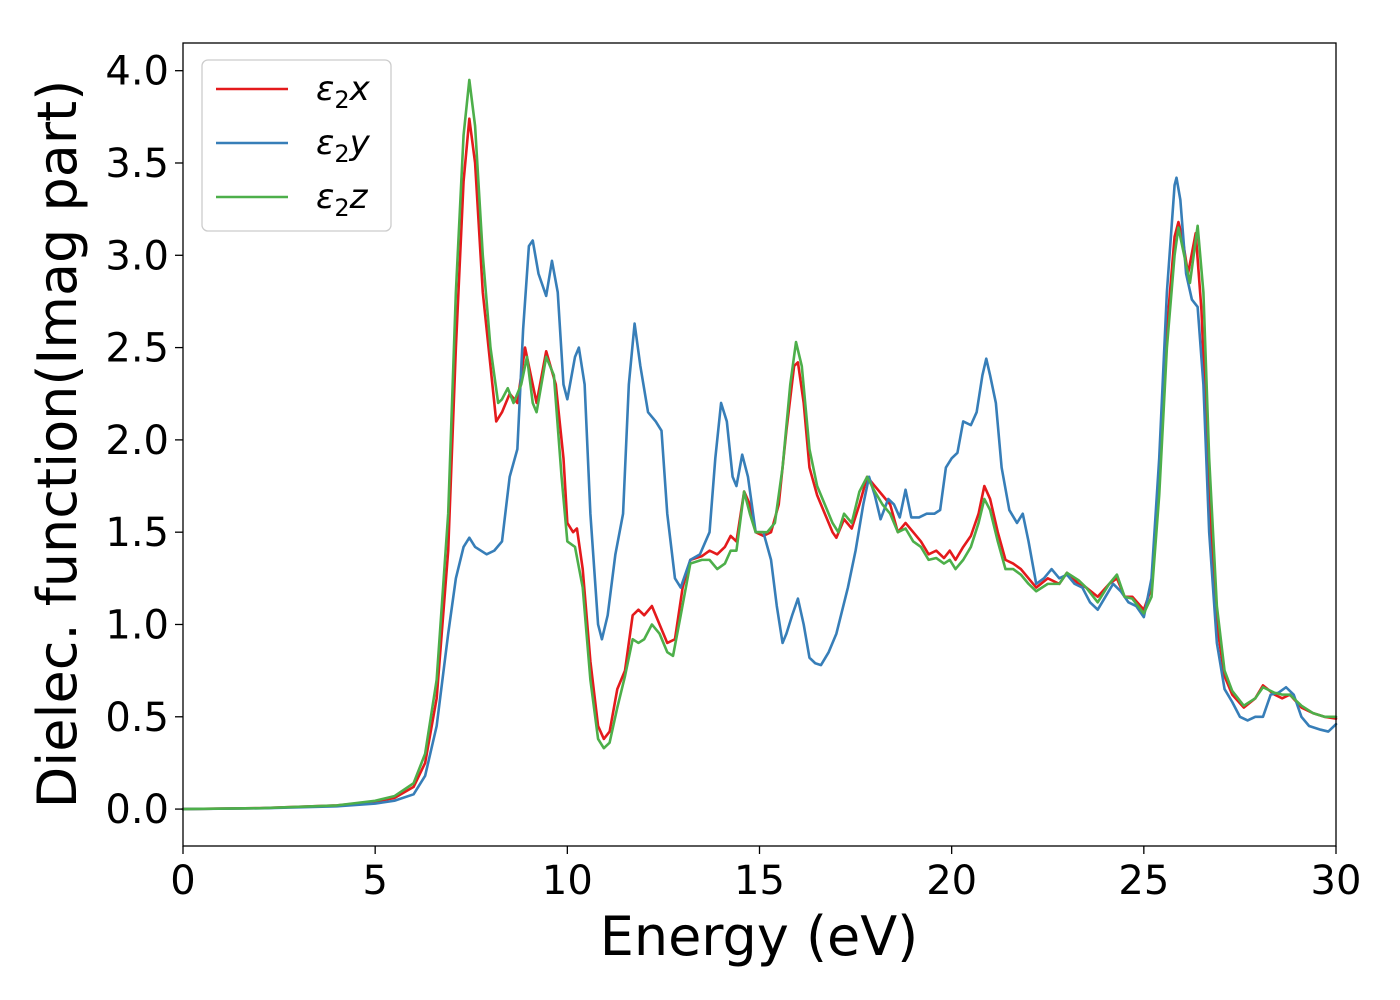  What do you see at coordinates (137, 72) in the screenshot?
I see `y-tick-label: 4.0` at bounding box center [137, 72].